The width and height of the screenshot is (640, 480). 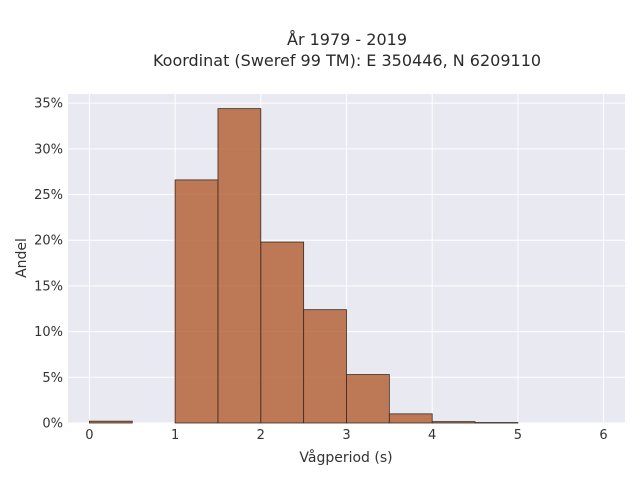 I want to click on x-tick-label: 6, so click(x=603, y=435).